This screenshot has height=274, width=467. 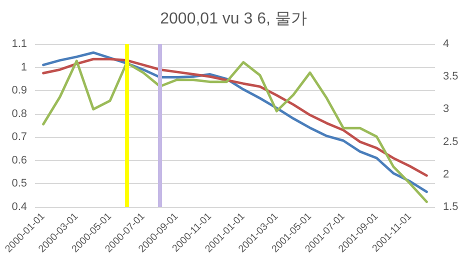 What do you see at coordinates (19, 207) in the screenshot?
I see `y-tick-label: 0.4` at bounding box center [19, 207].